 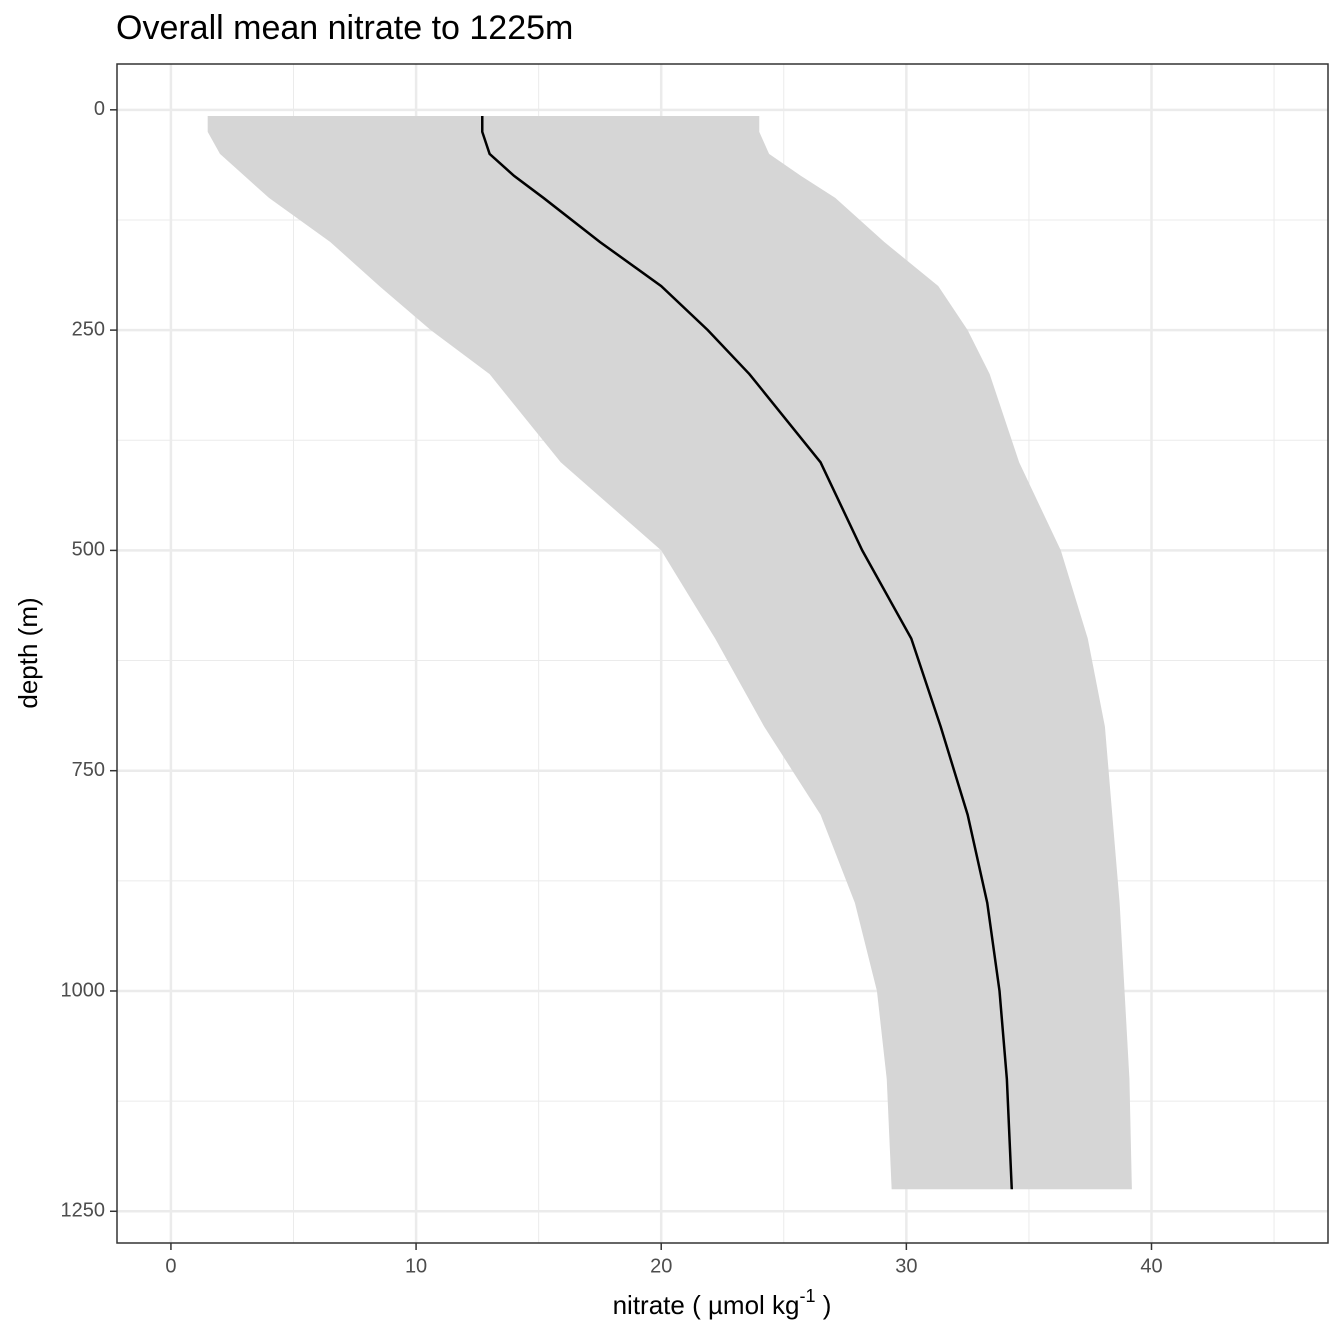 I want to click on chart-title: Overall mean nitrate to 1225m, so click(x=344, y=28).